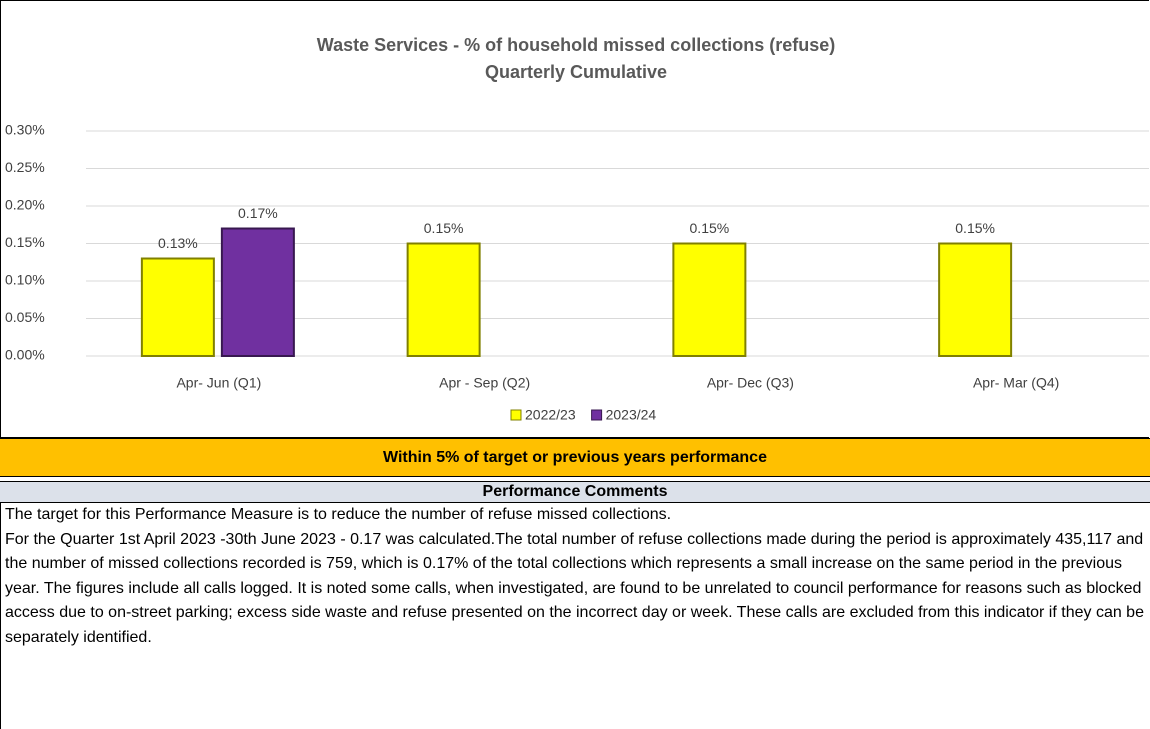 The height and width of the screenshot is (729, 1150). Describe the element at coordinates (25, 280) in the screenshot. I see `y-tick-label: 0.10%` at that location.